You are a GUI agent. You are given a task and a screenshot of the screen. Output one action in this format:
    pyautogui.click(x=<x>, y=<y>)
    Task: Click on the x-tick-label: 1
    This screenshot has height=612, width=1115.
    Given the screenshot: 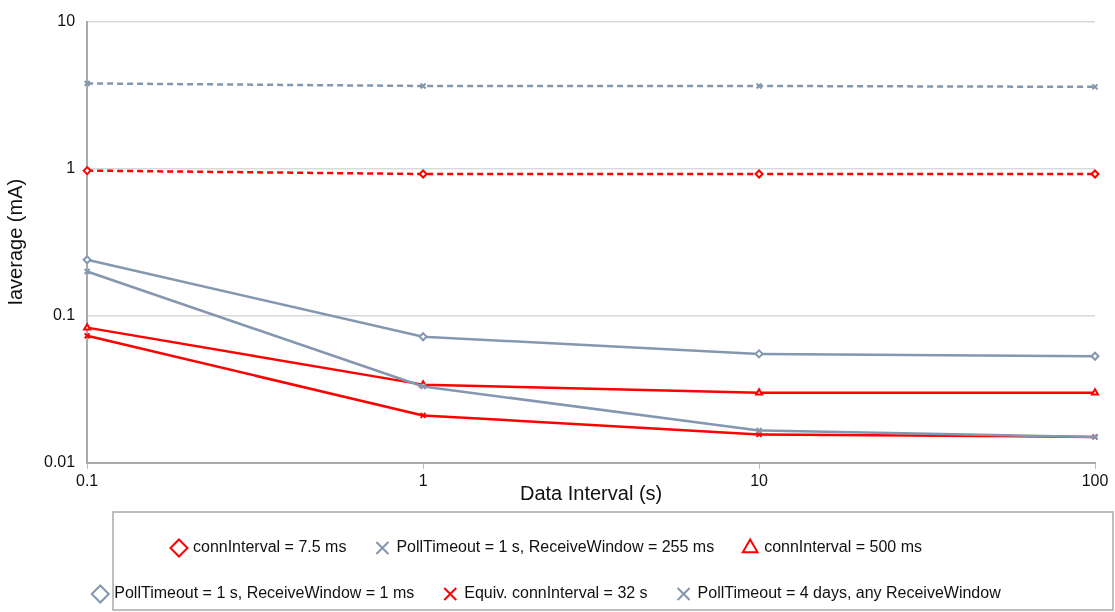 What is the action you would take?
    pyautogui.click(x=423, y=480)
    